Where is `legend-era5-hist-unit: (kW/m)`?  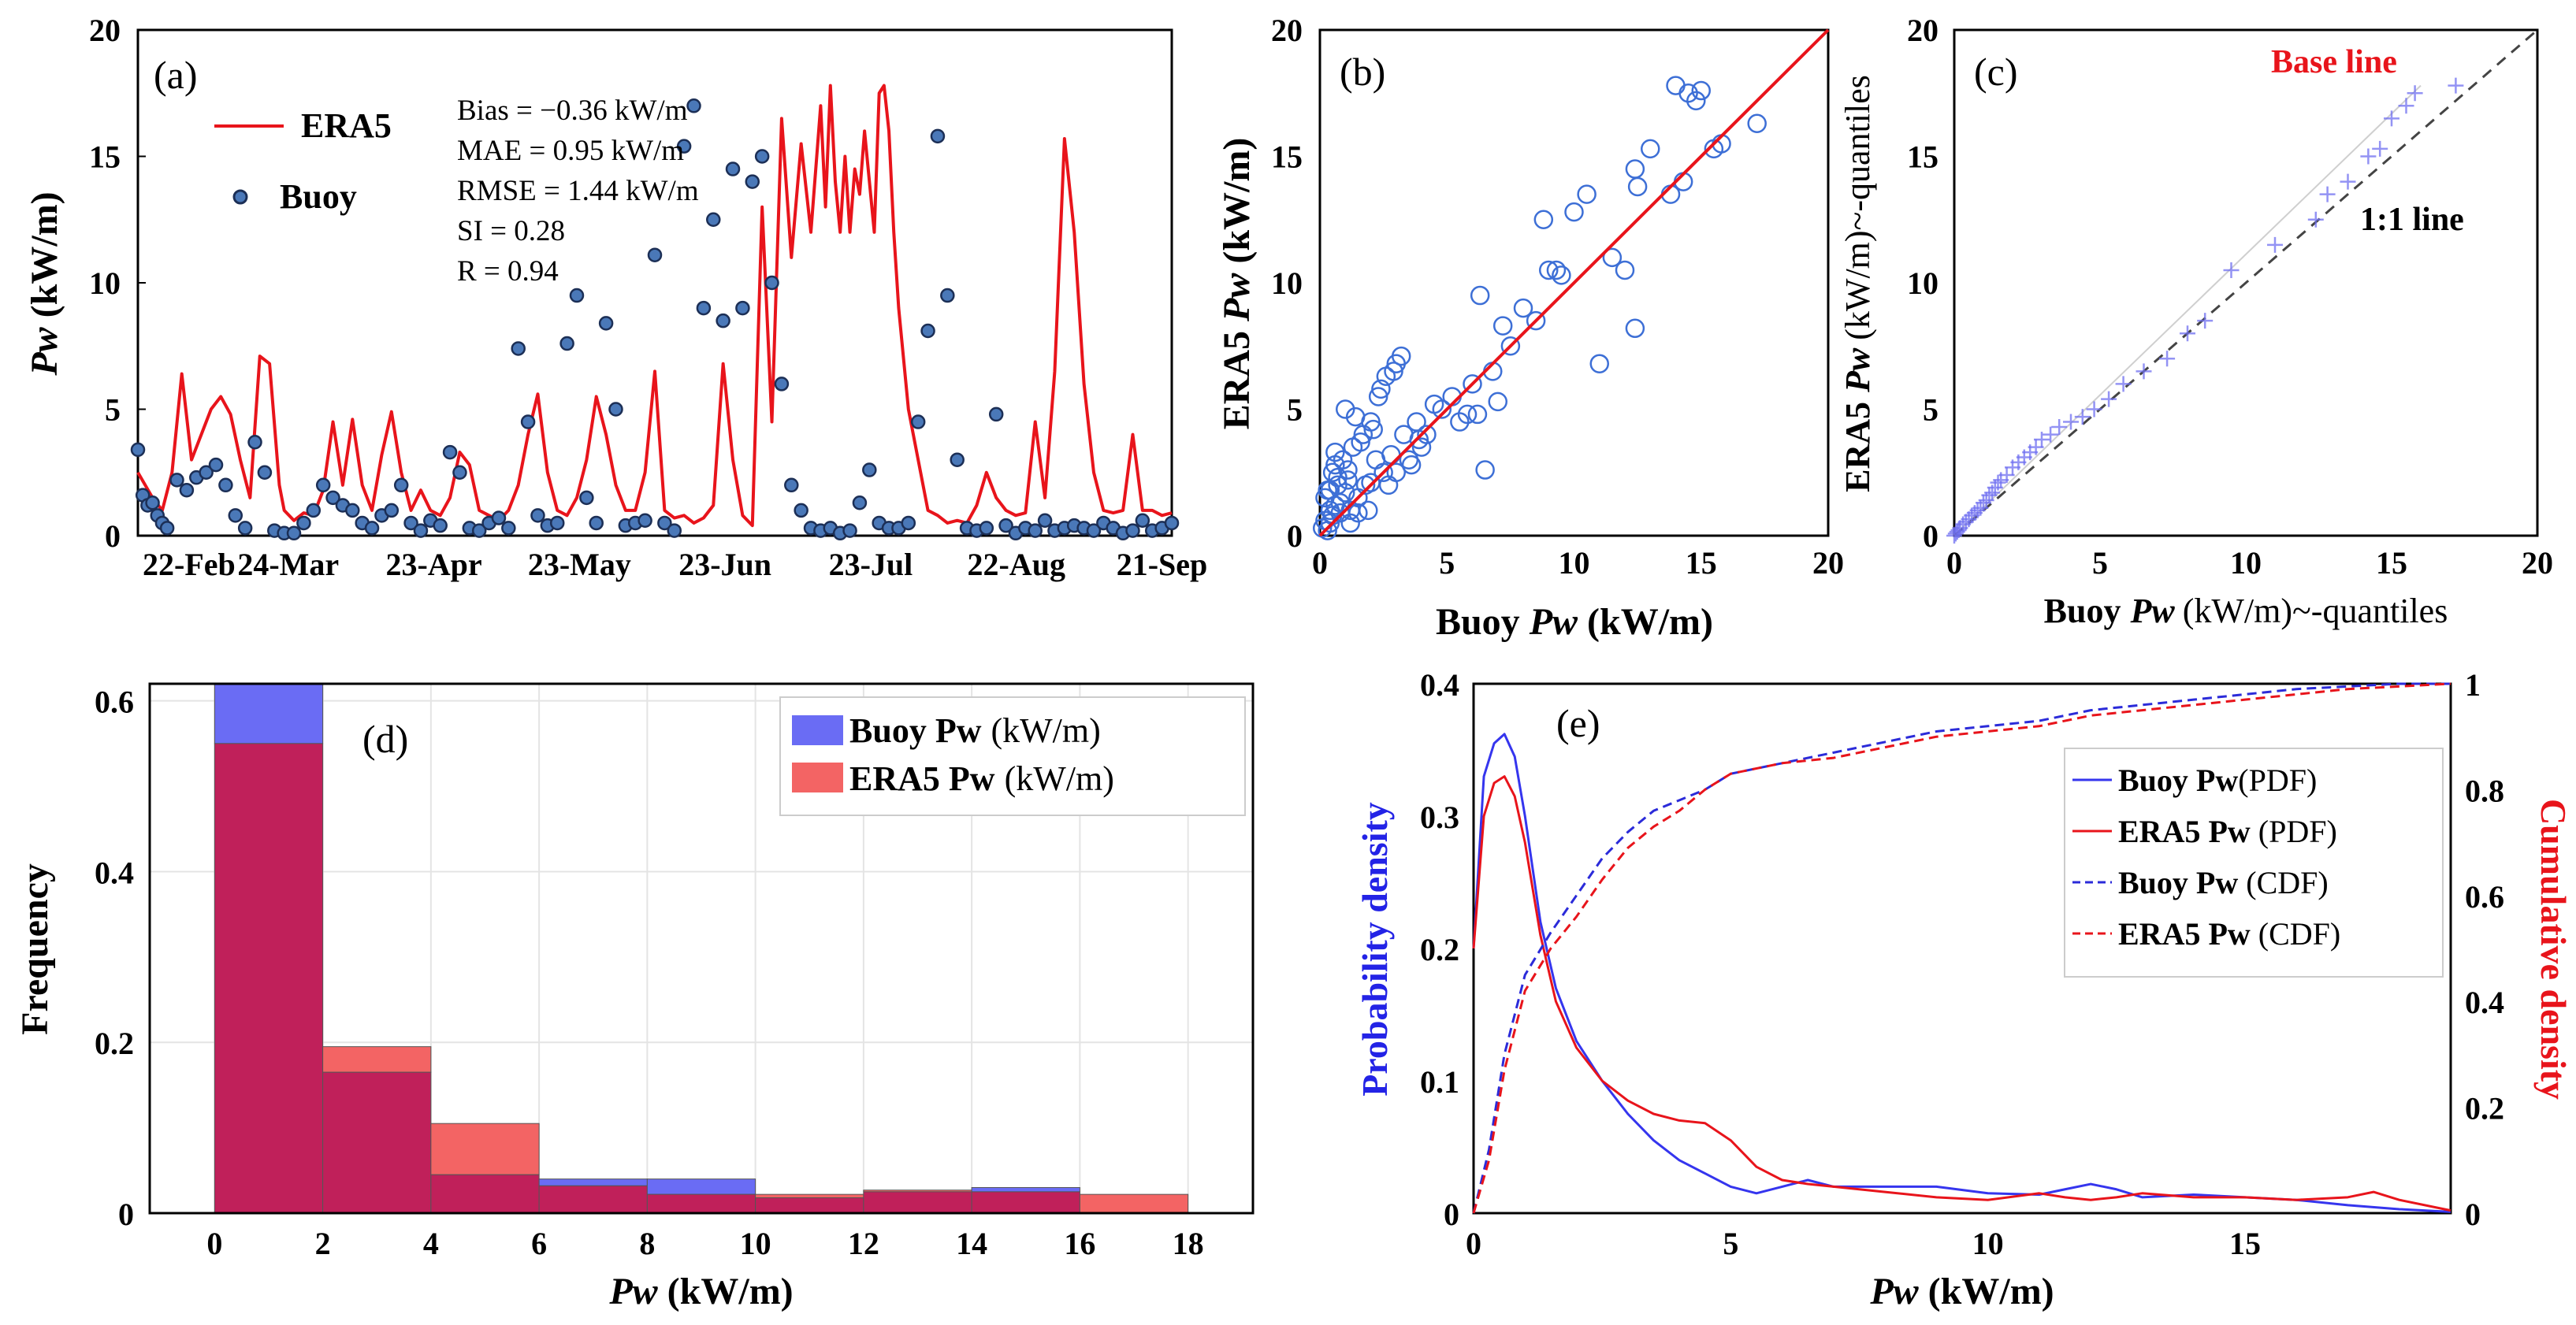 legend-era5-hist-unit: (kW/m) is located at coordinates (1059, 778).